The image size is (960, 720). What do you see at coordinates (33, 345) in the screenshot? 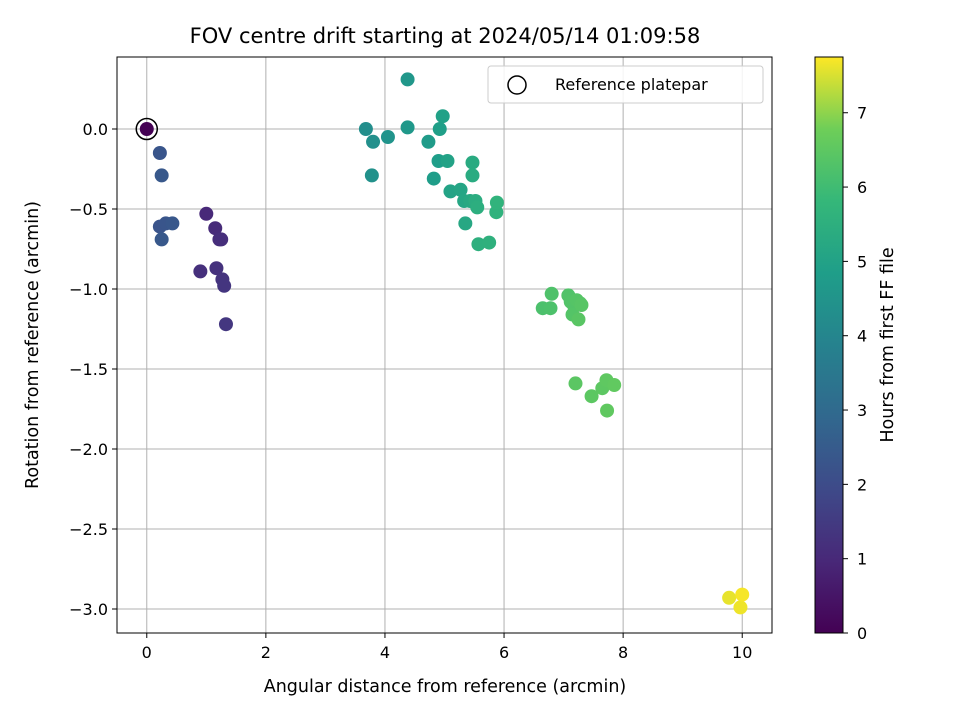
I see `y-axis-label: Rotation from reference (arcmin)` at bounding box center [33, 345].